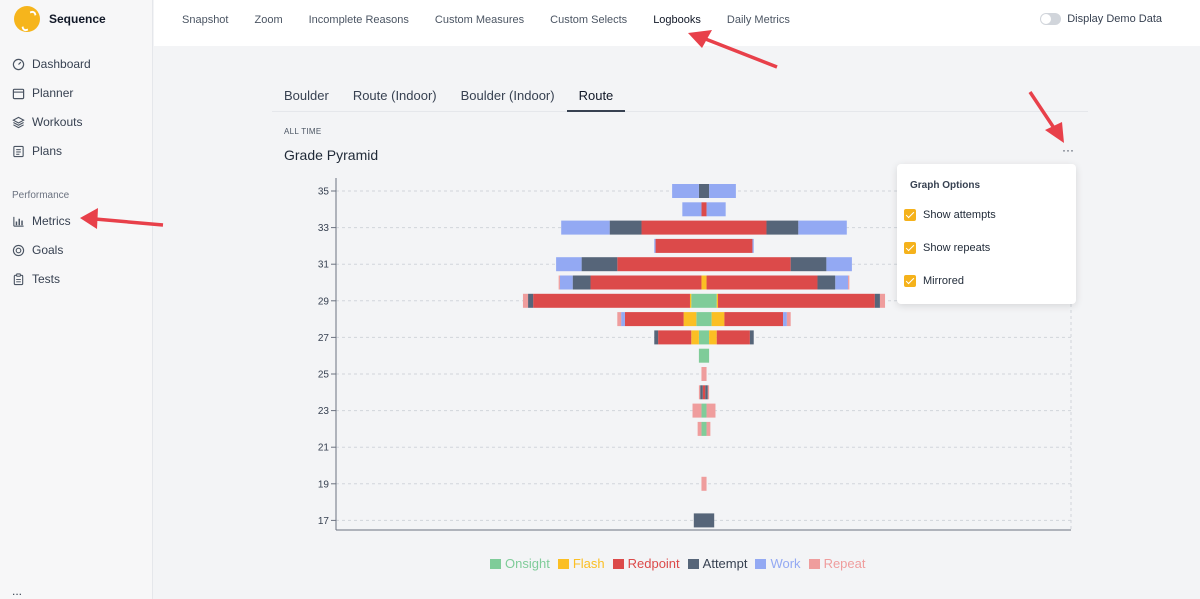  I want to click on tab-daily-metrics: Daily Metrics, so click(758, 20).